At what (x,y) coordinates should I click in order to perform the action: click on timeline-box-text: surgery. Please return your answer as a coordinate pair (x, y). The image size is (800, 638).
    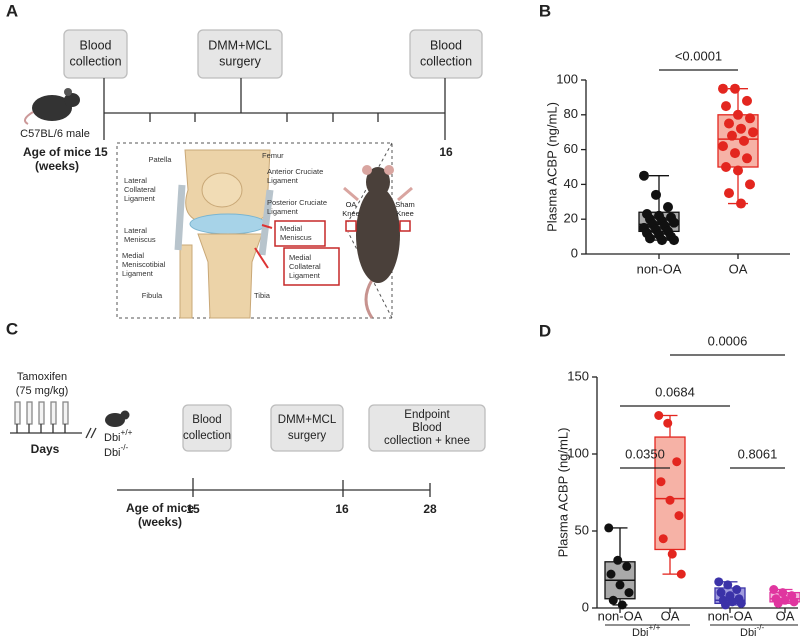
    Looking at the image, I should click on (307, 436).